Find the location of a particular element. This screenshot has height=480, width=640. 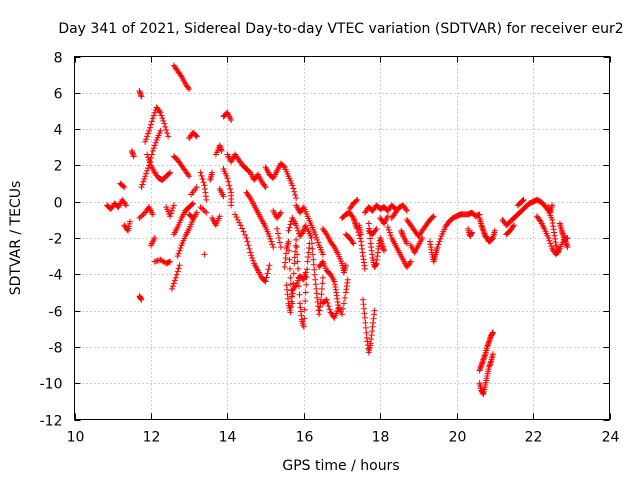

x-tick-label: 10 is located at coordinates (76, 438).